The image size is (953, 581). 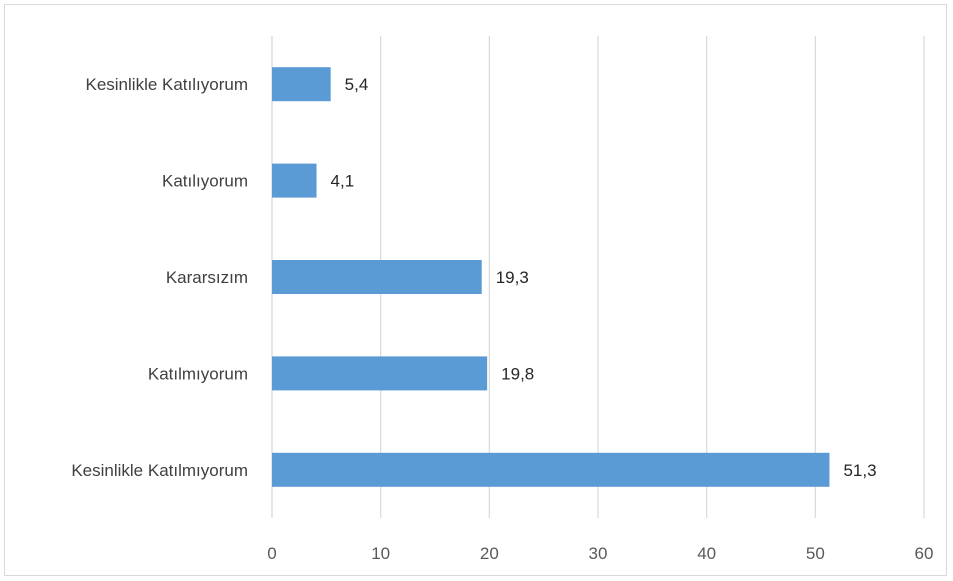 I want to click on x-tick-label: 0, so click(x=271, y=553).